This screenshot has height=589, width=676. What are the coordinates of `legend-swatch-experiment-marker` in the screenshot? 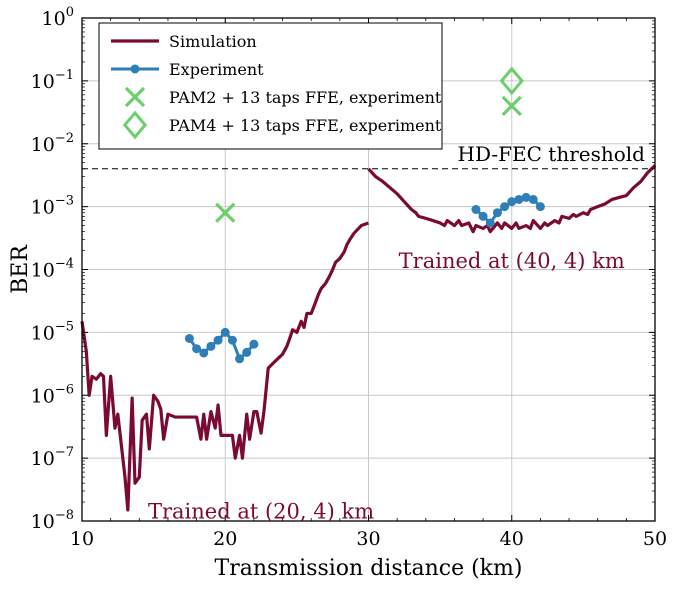 It's located at (135, 69).